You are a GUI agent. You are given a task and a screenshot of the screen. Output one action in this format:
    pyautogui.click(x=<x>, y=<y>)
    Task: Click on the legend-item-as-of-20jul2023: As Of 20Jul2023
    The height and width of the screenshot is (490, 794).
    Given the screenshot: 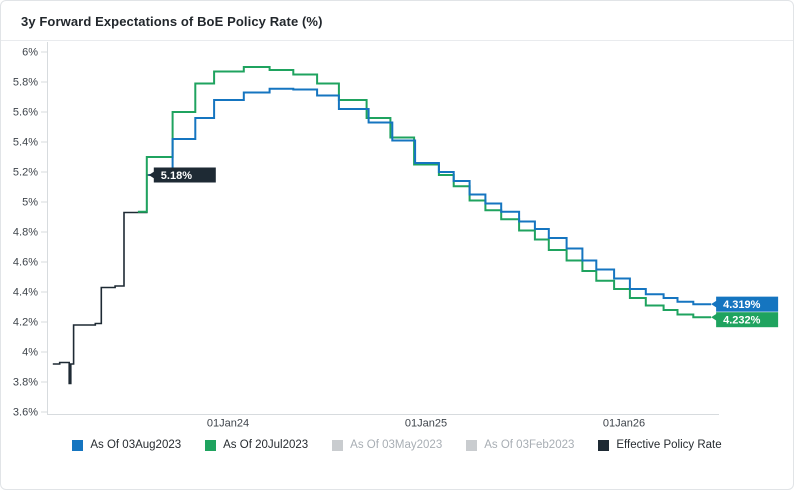 What is the action you would take?
    pyautogui.click(x=256, y=445)
    